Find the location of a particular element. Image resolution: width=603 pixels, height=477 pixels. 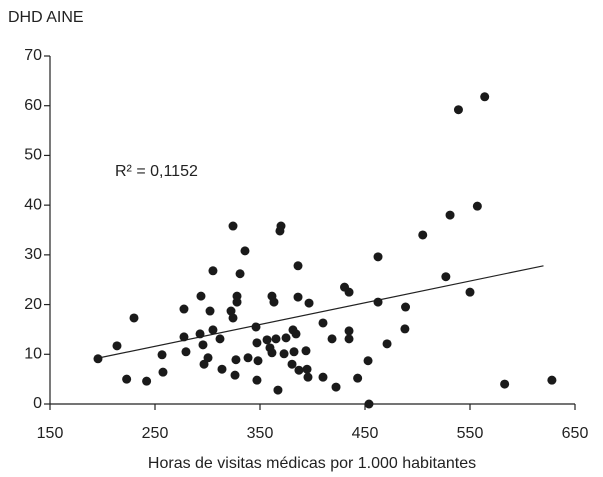

x-tick-label: 350 is located at coordinates (260, 433).